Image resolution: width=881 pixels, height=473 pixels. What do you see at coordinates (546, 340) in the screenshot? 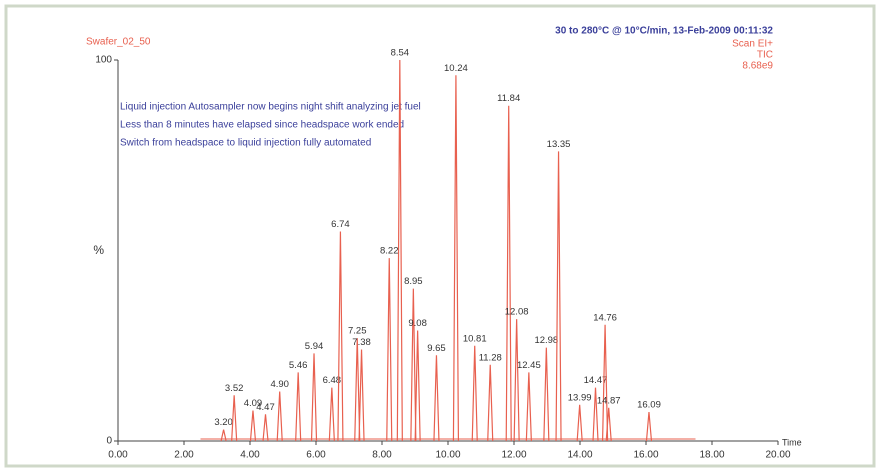
I see `peak-label: 12.98` at bounding box center [546, 340].